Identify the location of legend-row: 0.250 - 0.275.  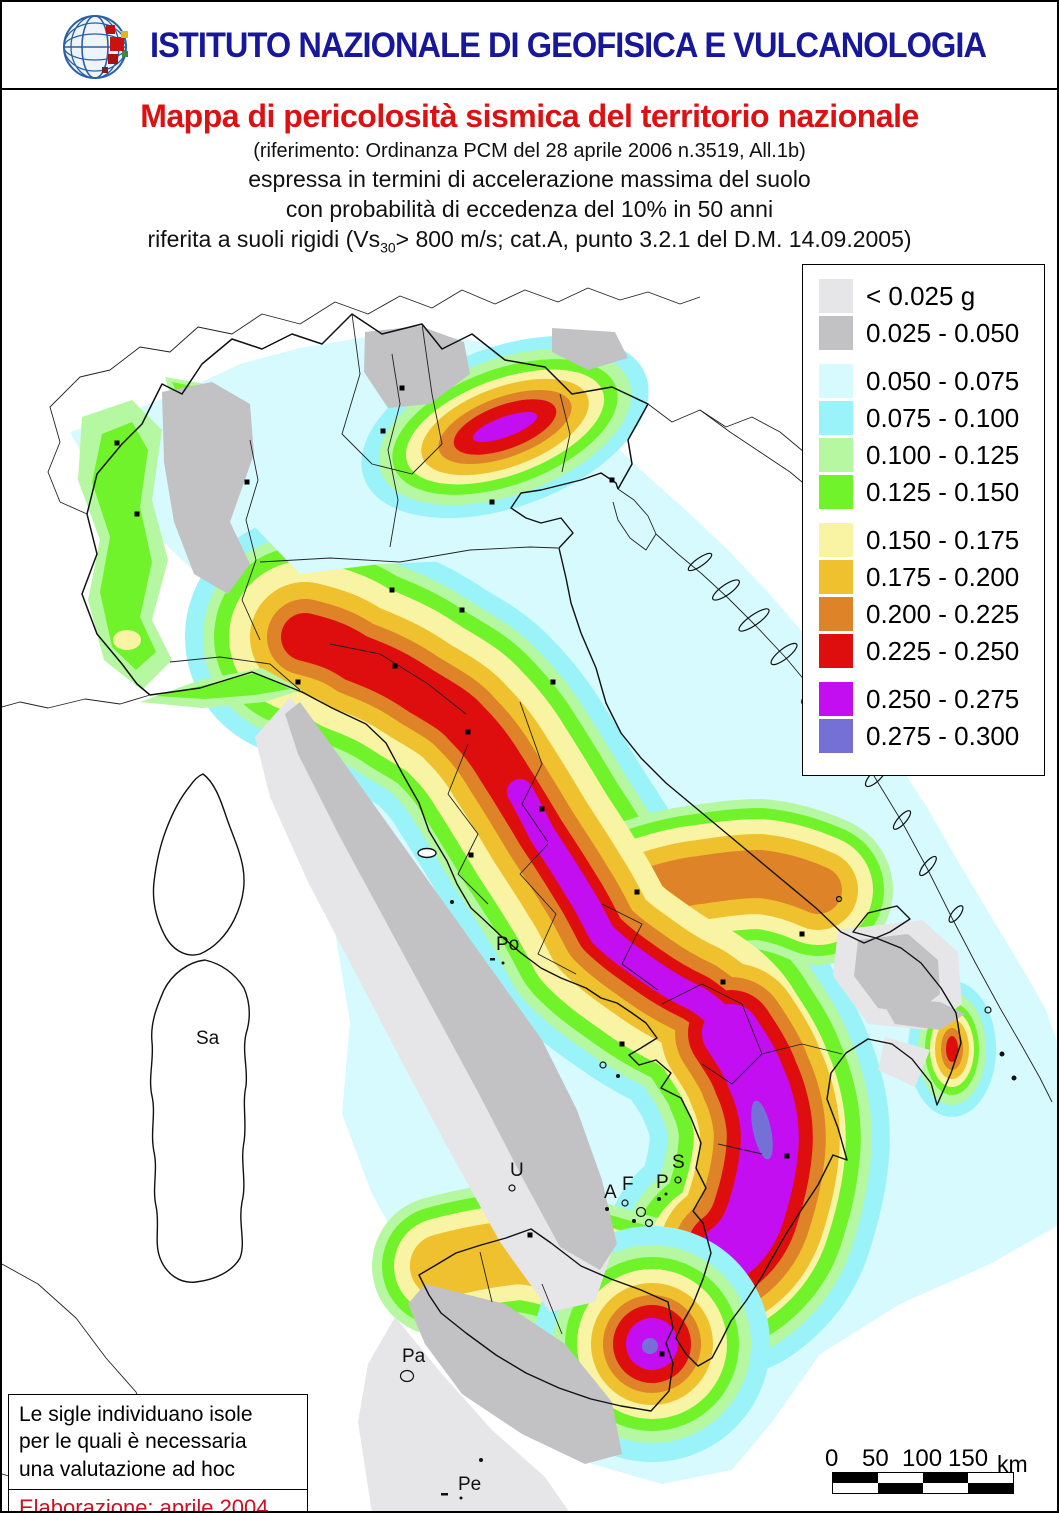
(931, 699).